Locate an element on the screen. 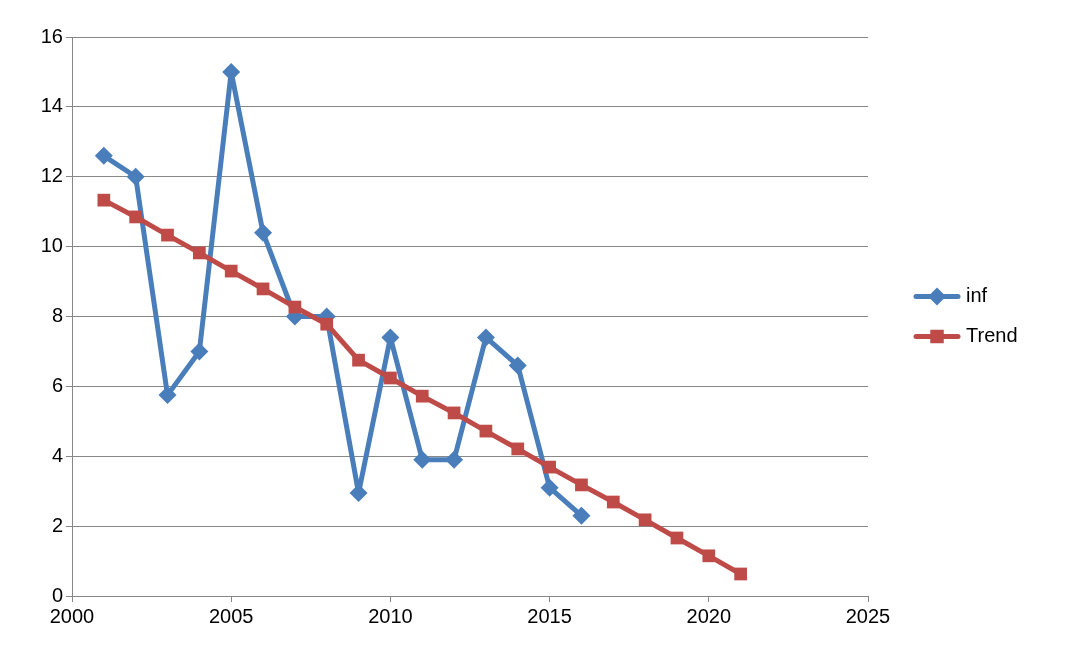 This screenshot has height=662, width=1066. y-tick-label: 12 is located at coordinates (51, 175).